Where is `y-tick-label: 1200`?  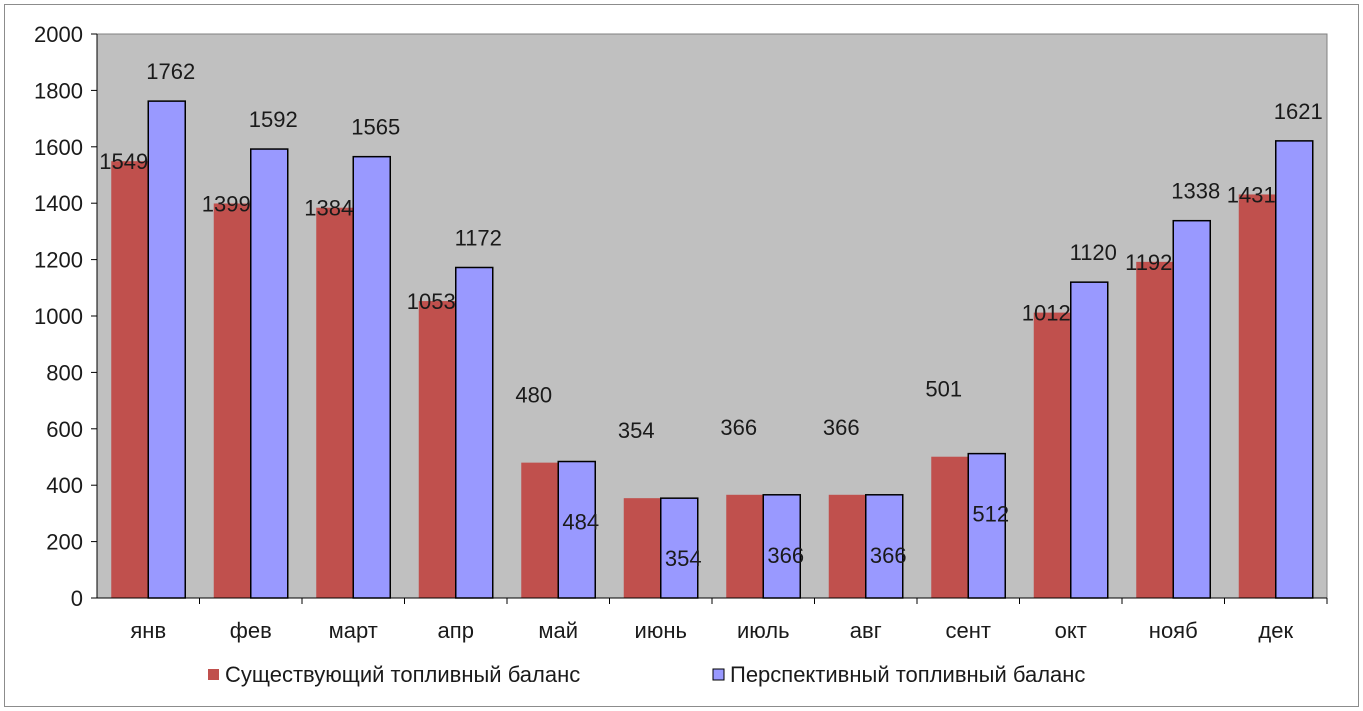 y-tick-label: 1200 is located at coordinates (58, 260).